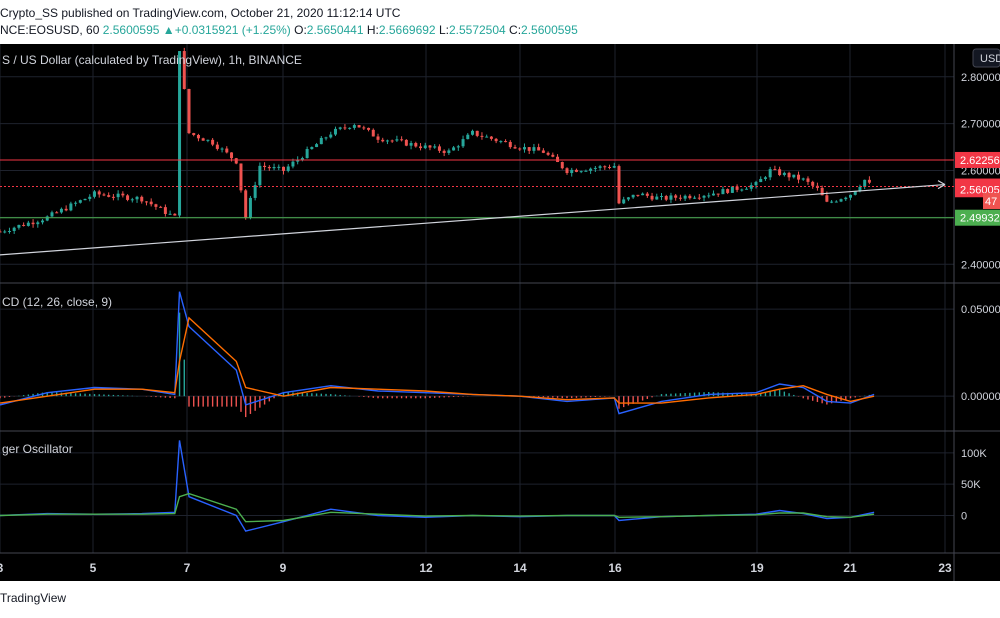 The width and height of the screenshot is (1000, 618). What do you see at coordinates (980, 310) in the screenshot?
I see `y-tick-label: 0.05000` at bounding box center [980, 310].